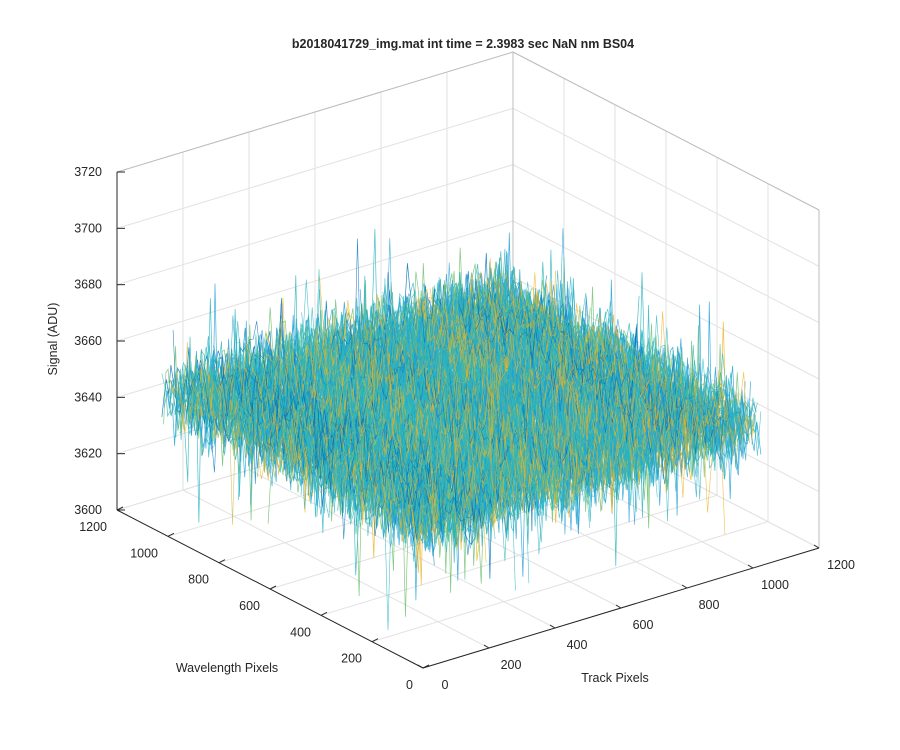 The width and height of the screenshot is (900, 750). Describe the element at coordinates (249, 606) in the screenshot. I see `y-tick-label: 600` at that location.